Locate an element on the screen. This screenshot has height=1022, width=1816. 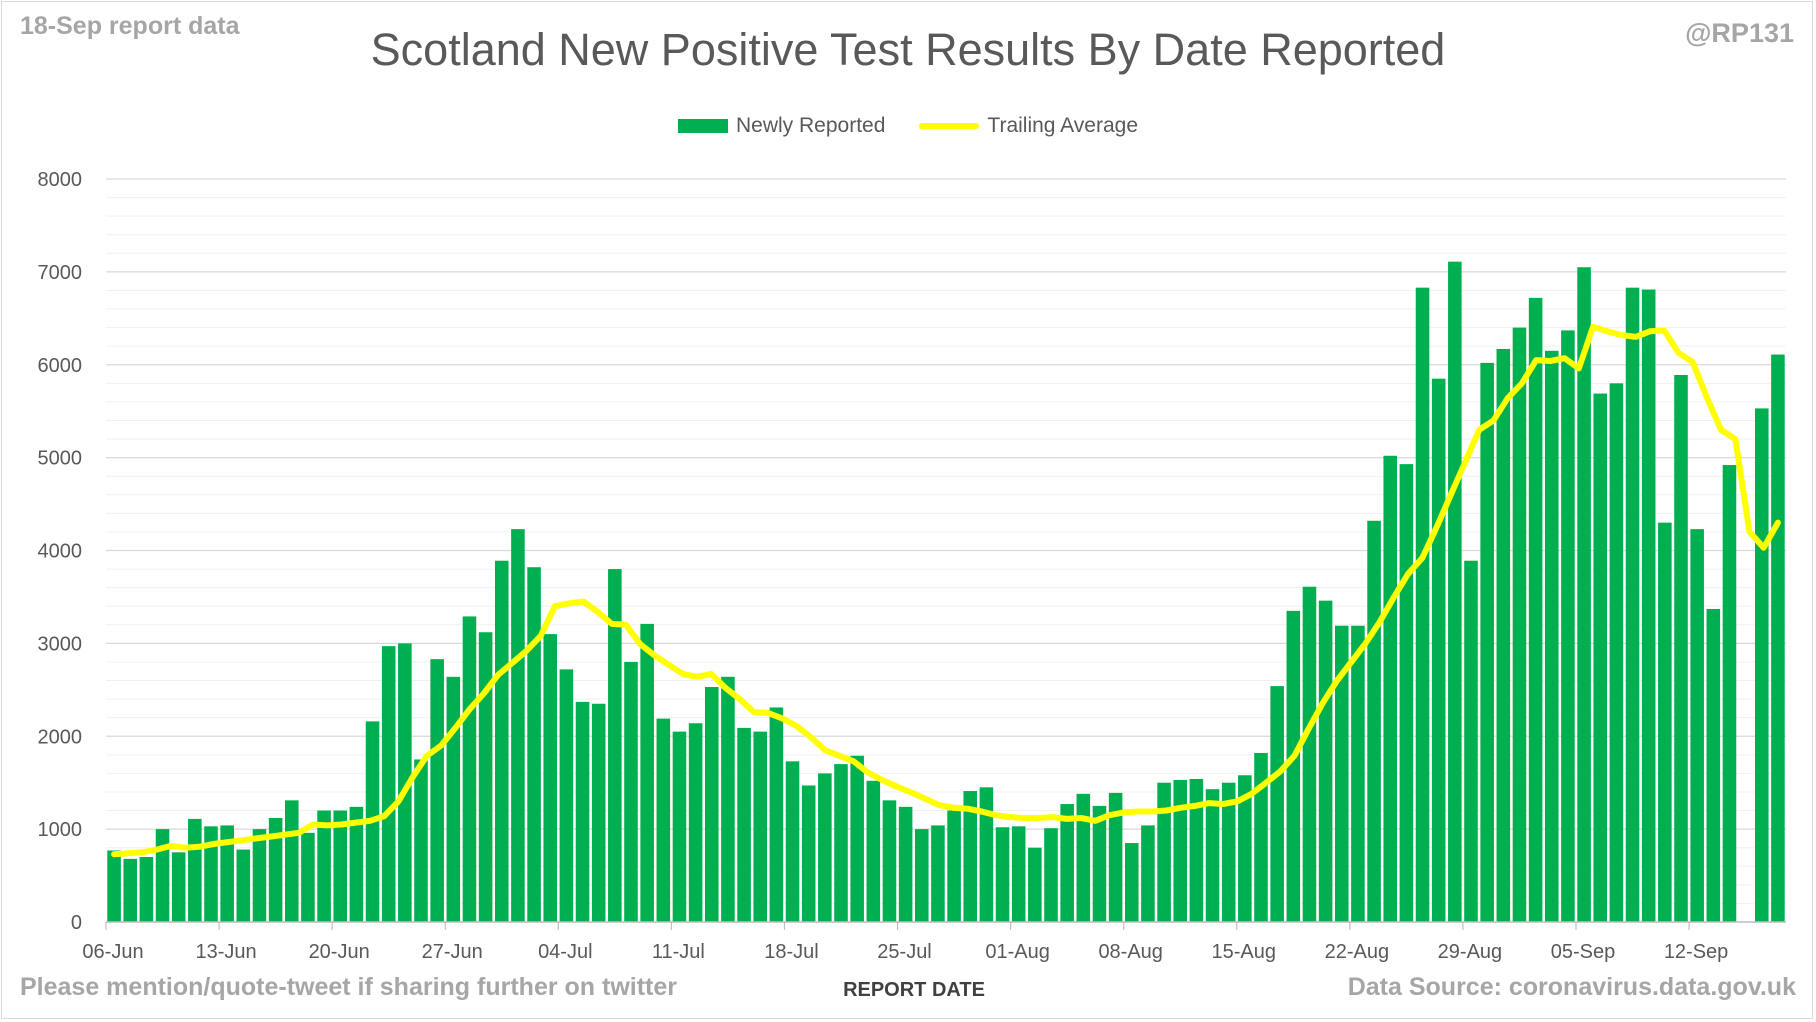
data-source: Data Source: coronavirus.data.gov.uk is located at coordinates (1571, 987).